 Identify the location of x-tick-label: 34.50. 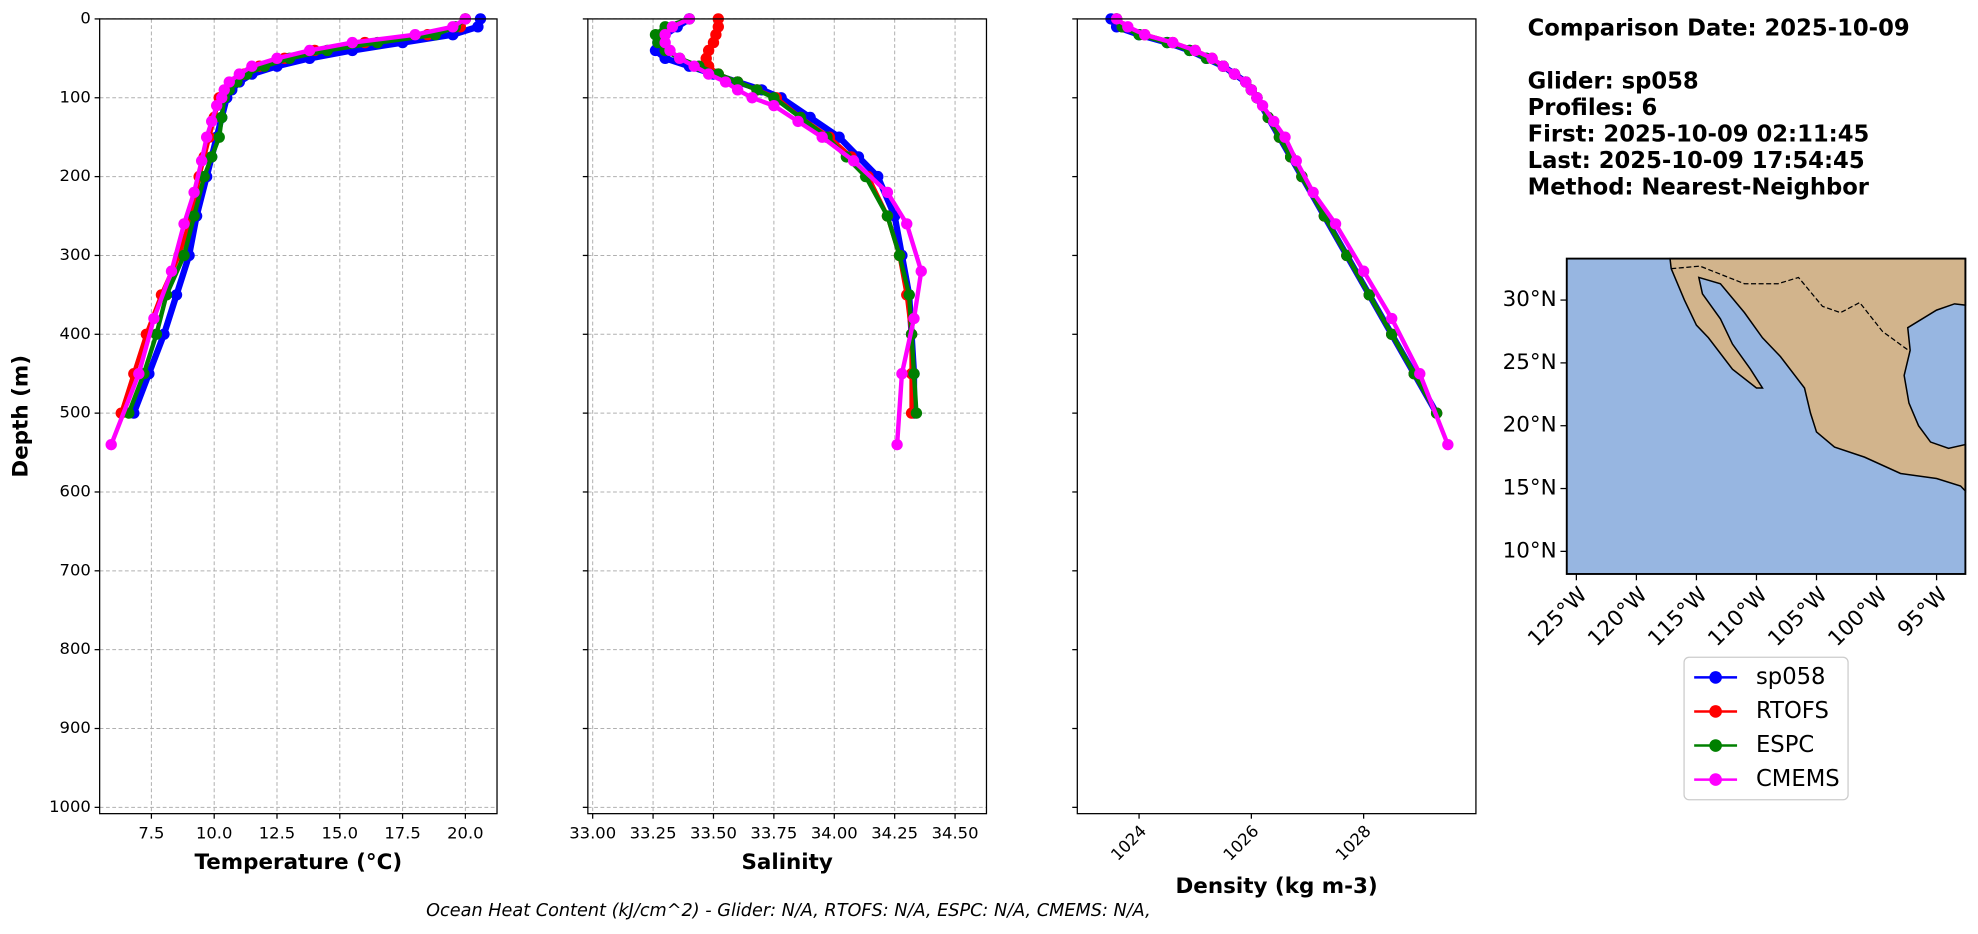
(955, 832).